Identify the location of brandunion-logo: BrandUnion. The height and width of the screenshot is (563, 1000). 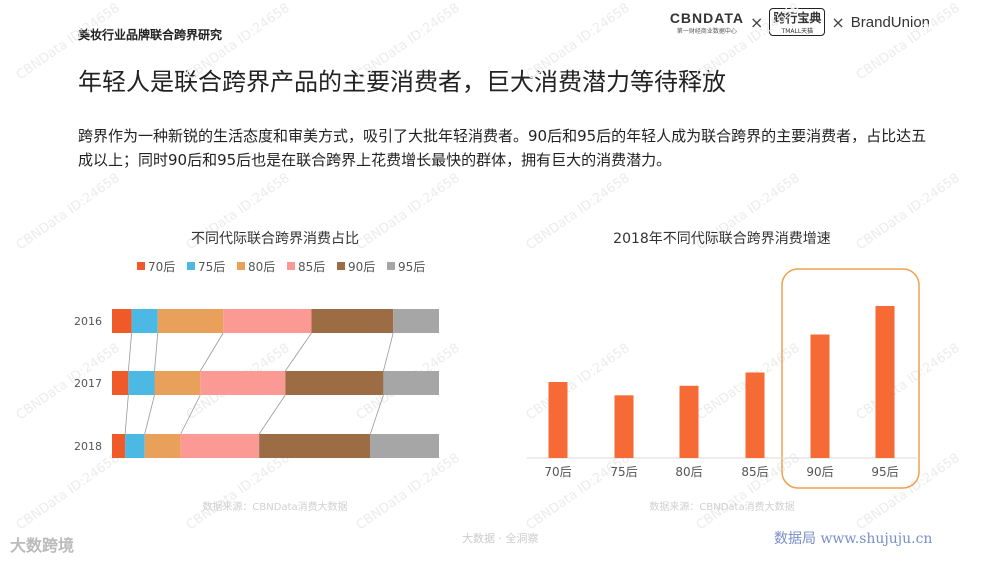
(890, 22).